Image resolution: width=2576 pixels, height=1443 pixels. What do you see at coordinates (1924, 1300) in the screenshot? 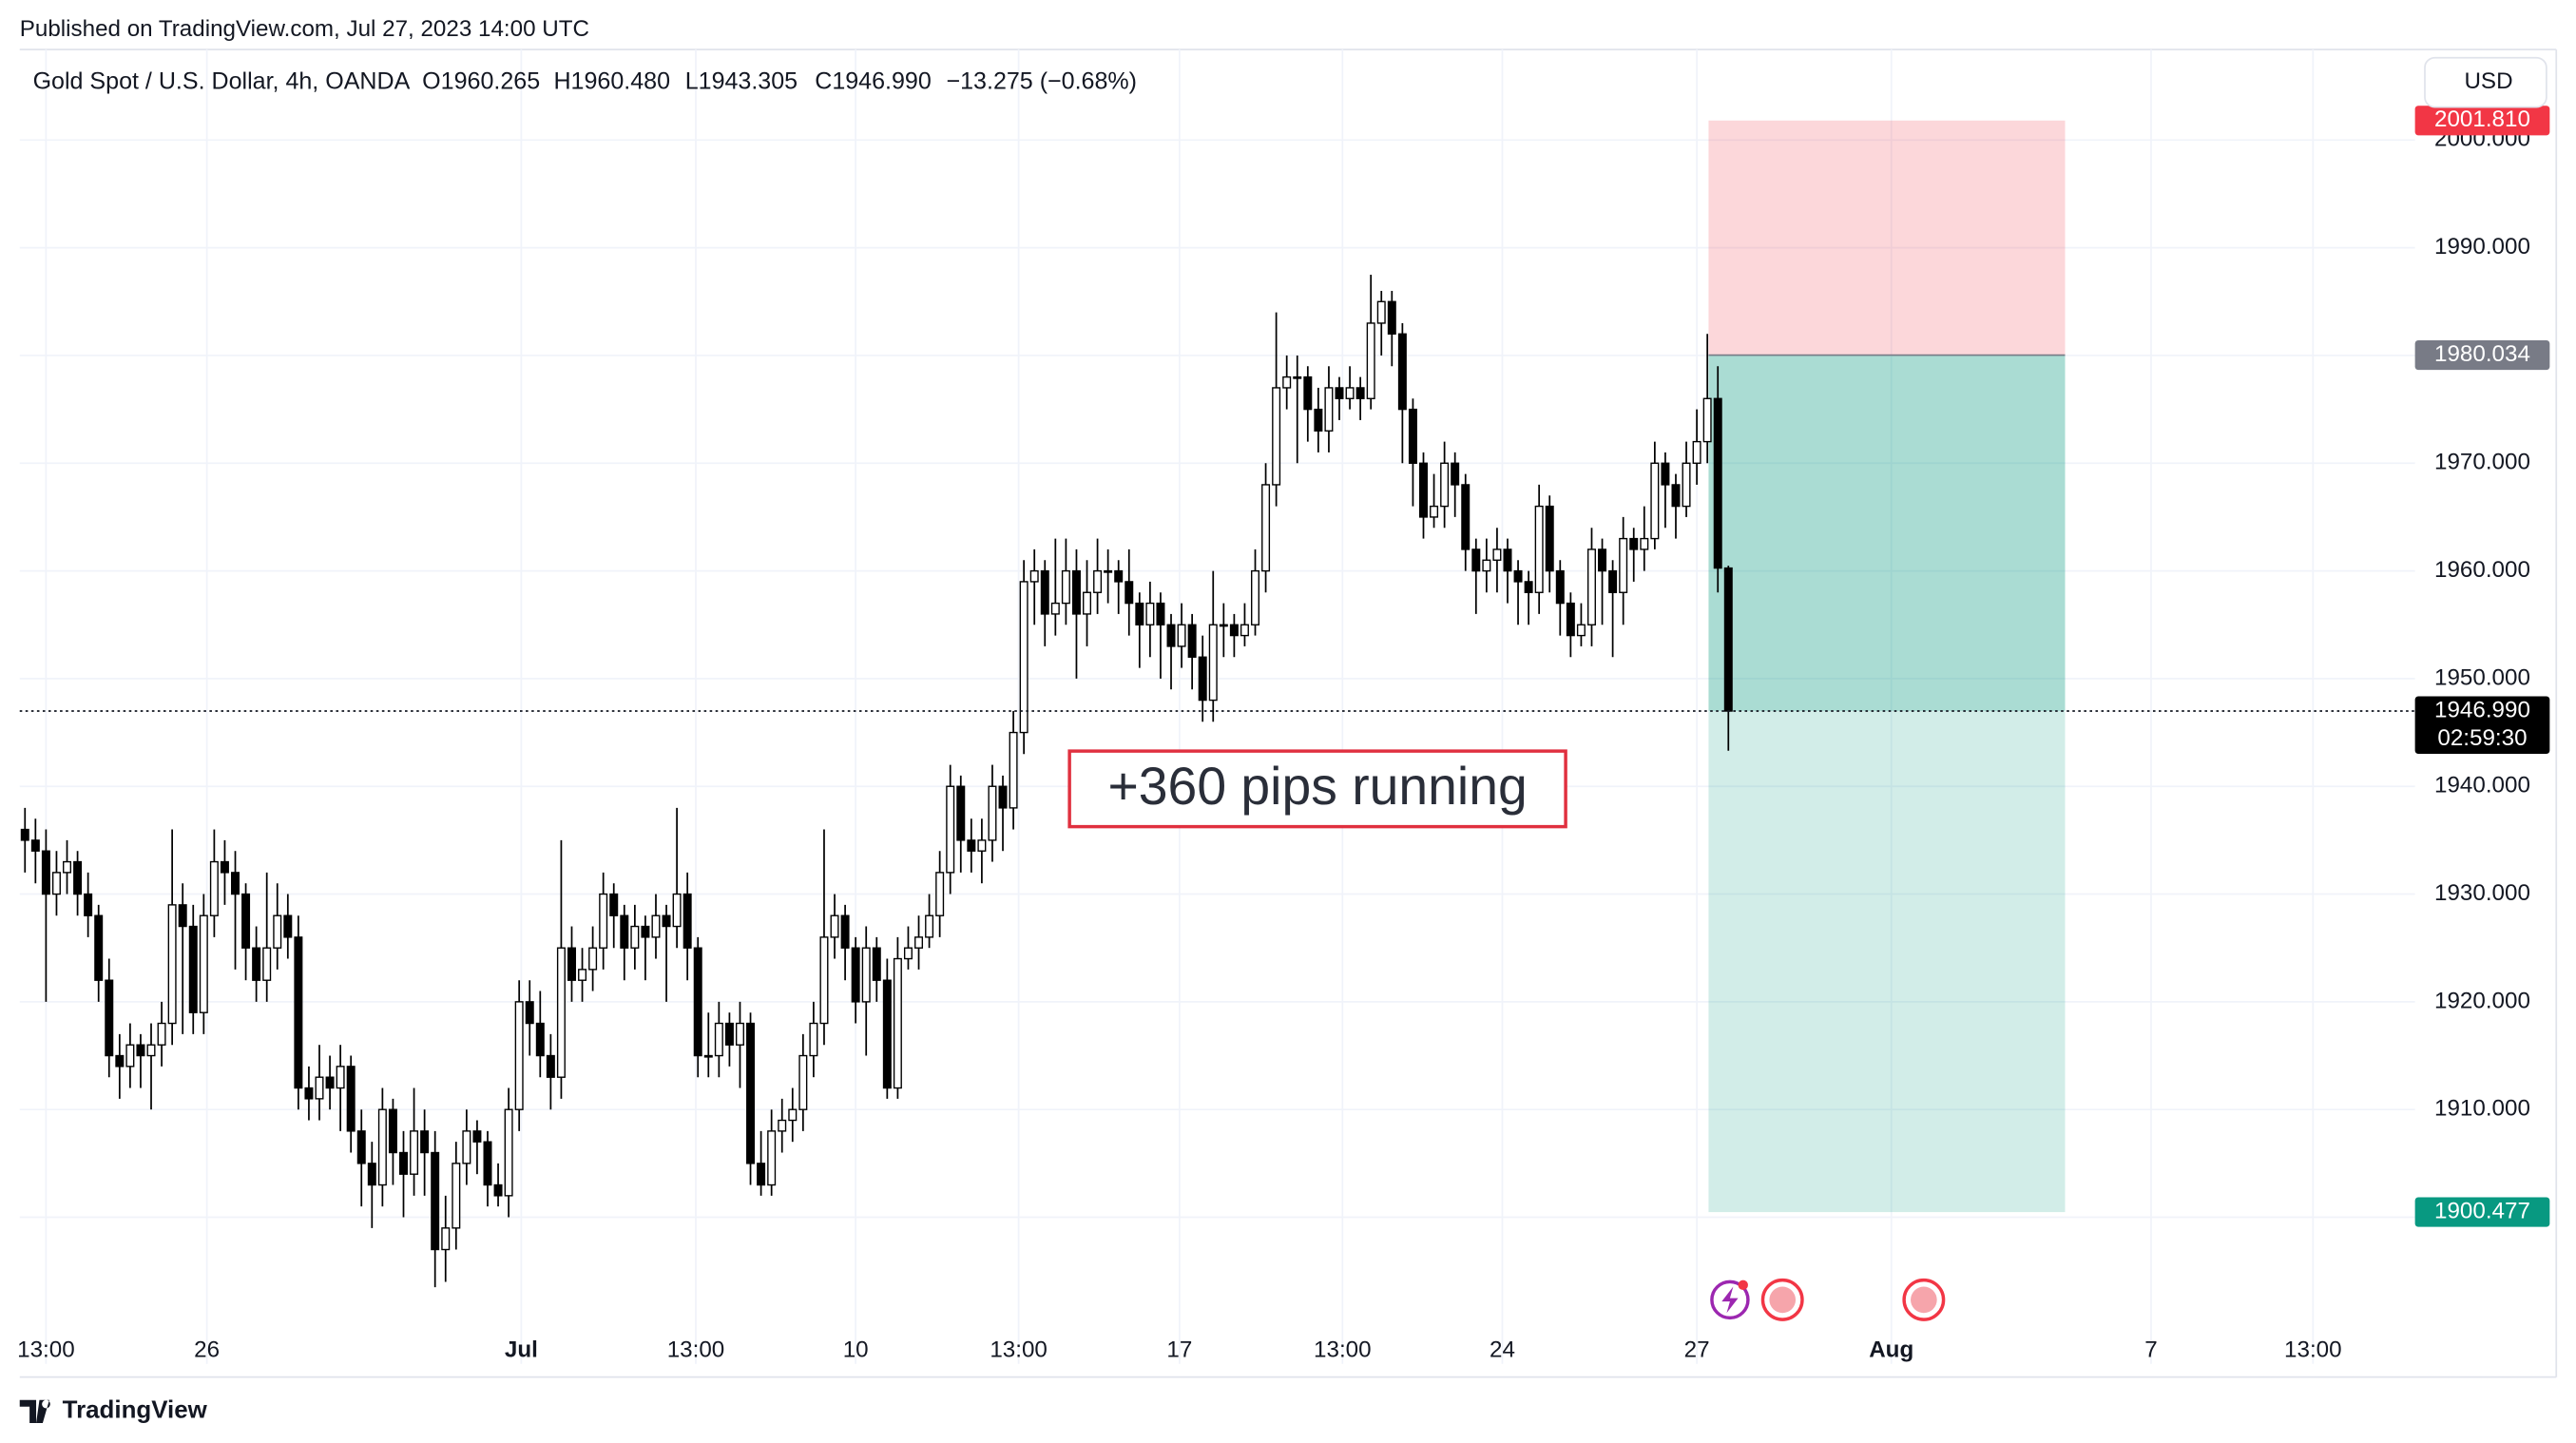
I see `event-flag-fill` at bounding box center [1924, 1300].